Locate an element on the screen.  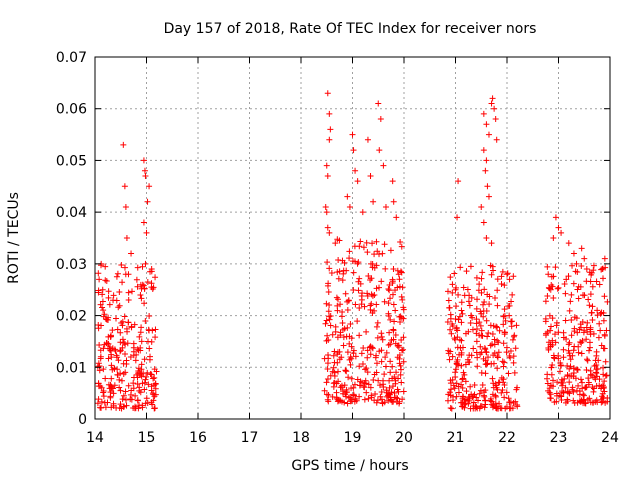
y-tick-label: 0.06 is located at coordinates (71, 110).